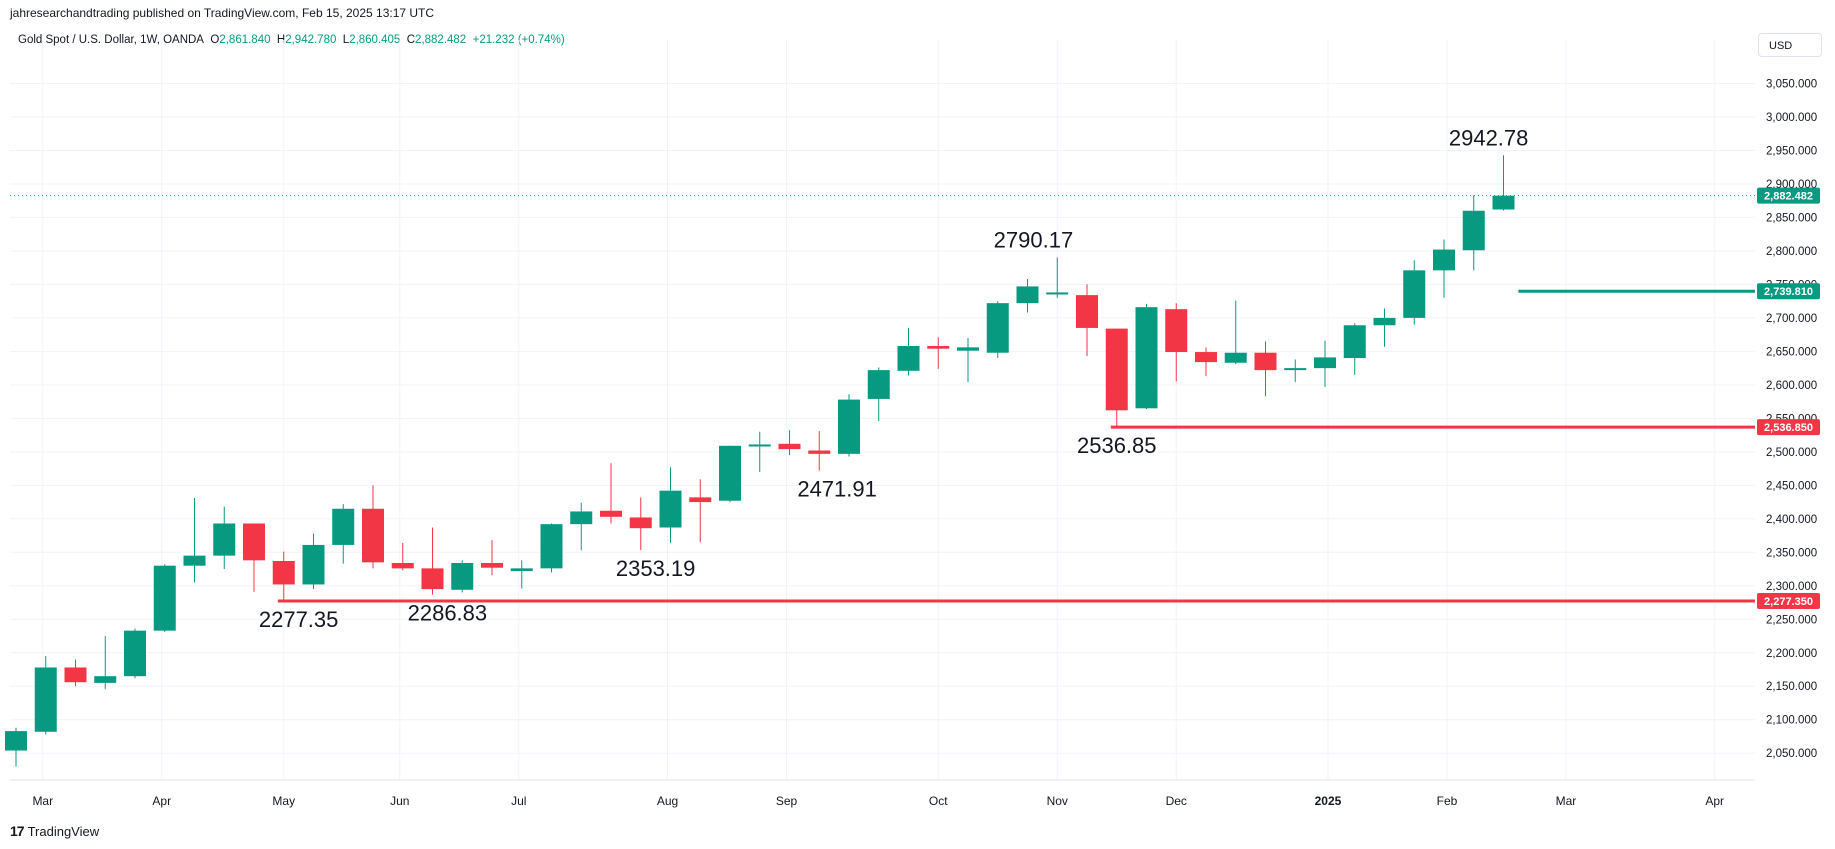  I want to click on price-tag-label: 2,277.350, so click(1788, 602).